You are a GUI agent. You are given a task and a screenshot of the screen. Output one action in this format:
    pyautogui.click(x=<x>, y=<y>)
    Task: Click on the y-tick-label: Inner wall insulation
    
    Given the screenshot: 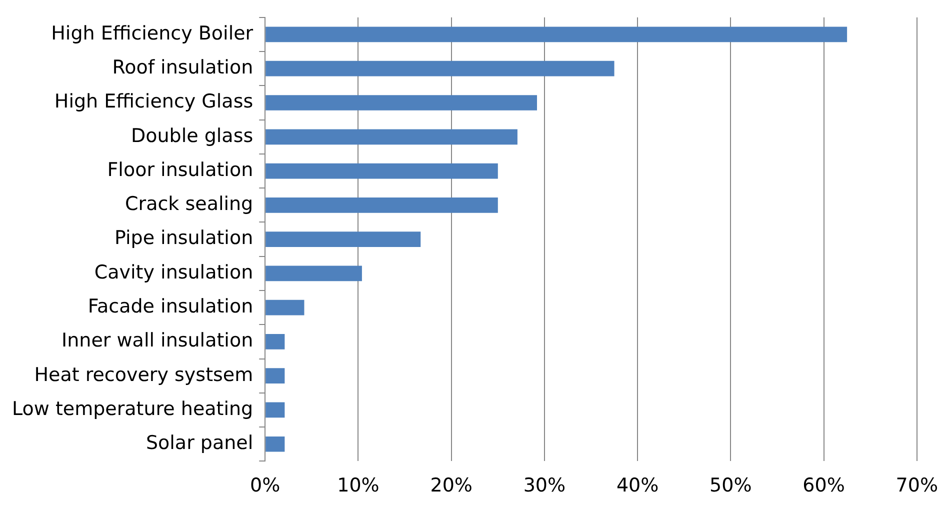 What is the action you would take?
    pyautogui.click(x=158, y=341)
    